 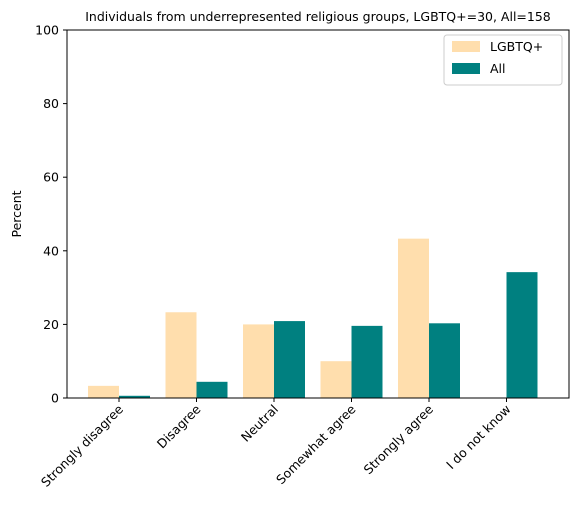 I want to click on y-tick-label-2: 40, so click(x=51, y=250).